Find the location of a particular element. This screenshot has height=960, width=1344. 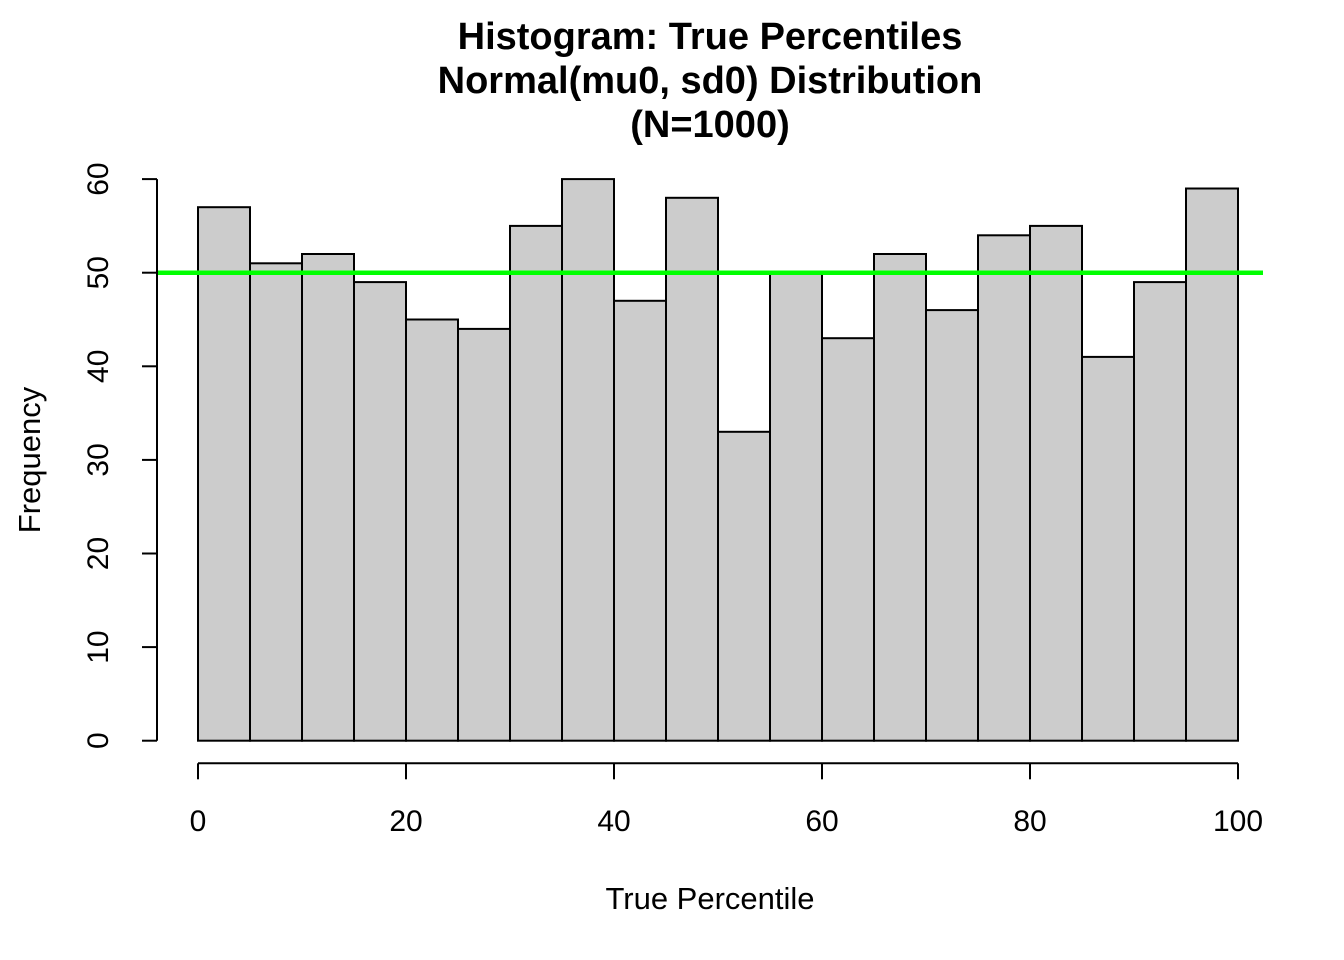

x-tick-label-0: 0 is located at coordinates (198, 821).